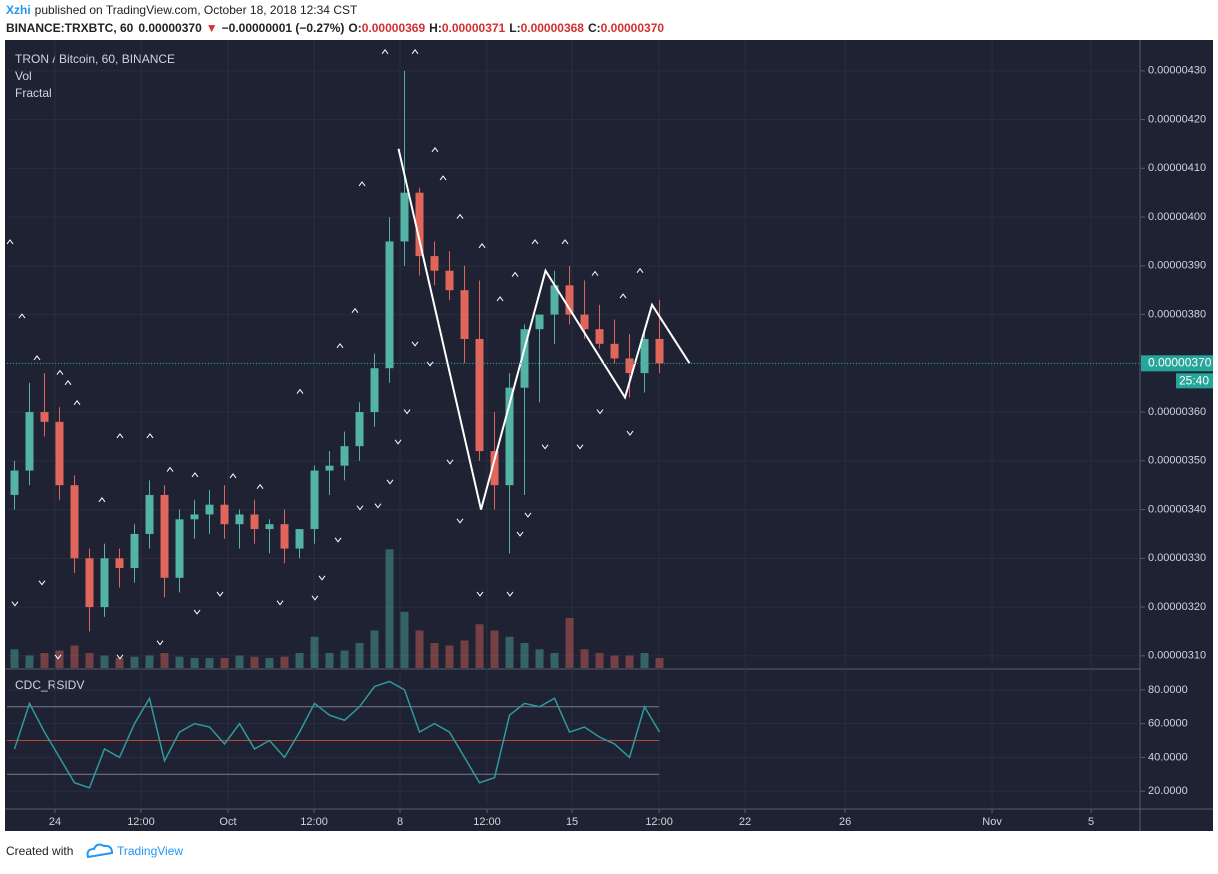  Describe the element at coordinates (1168, 791) in the screenshot. I see `y-tick-label: 20.0000` at that location.